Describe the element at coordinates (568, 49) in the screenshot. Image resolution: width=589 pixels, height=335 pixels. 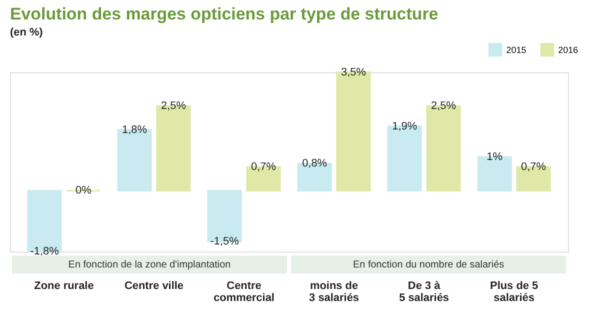
I see `legend-label: 2016` at that location.